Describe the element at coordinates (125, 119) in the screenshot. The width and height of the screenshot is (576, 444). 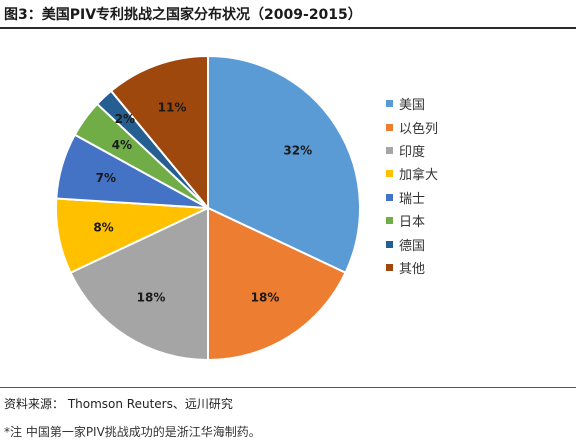
I see `pie-label-6: 2%` at that location.